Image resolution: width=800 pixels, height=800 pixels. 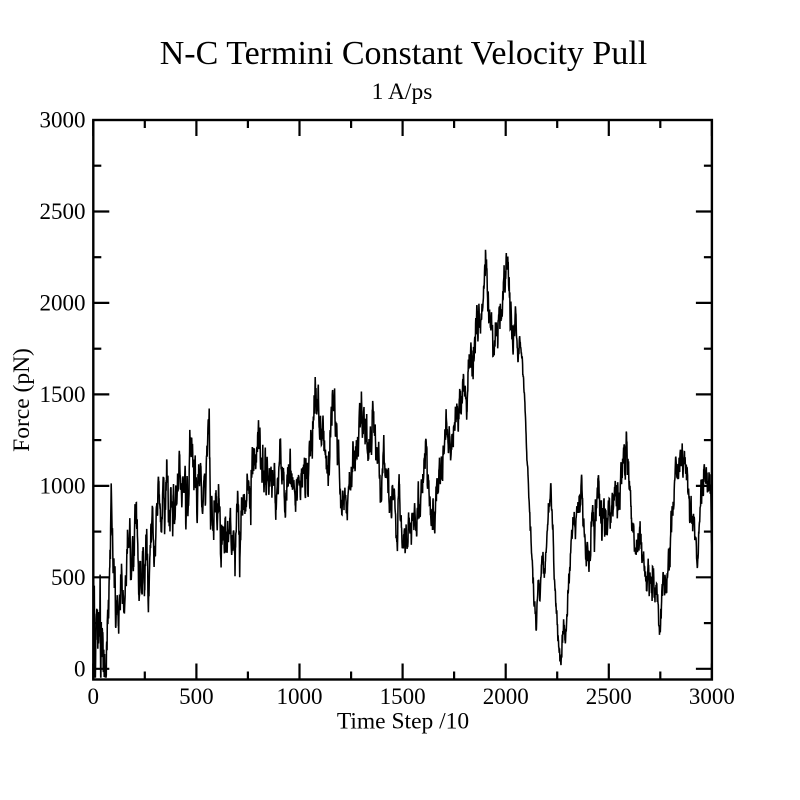 I want to click on svg-text: 1 A/ps, so click(x=402, y=92).